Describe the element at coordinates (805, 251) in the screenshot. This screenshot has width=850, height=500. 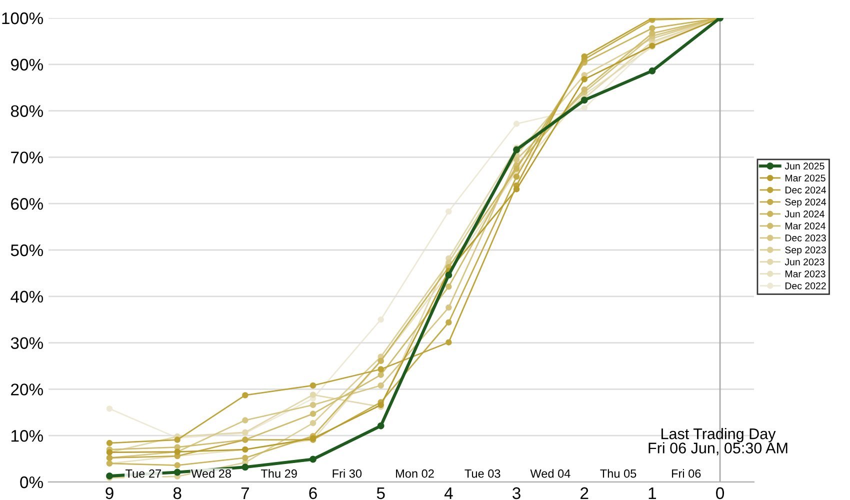
I see `legend-label: Sep 2023` at that location.